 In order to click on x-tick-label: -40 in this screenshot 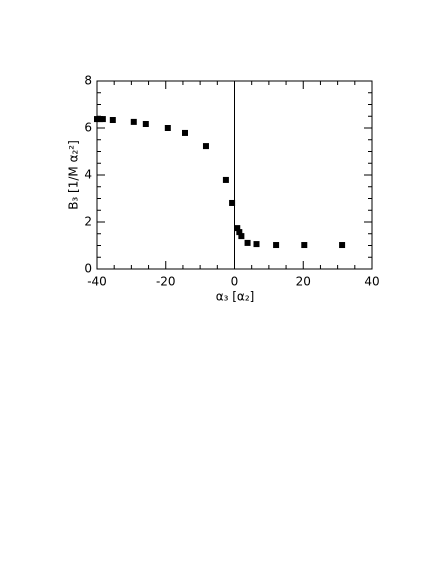, I will do `click(97, 282)`.